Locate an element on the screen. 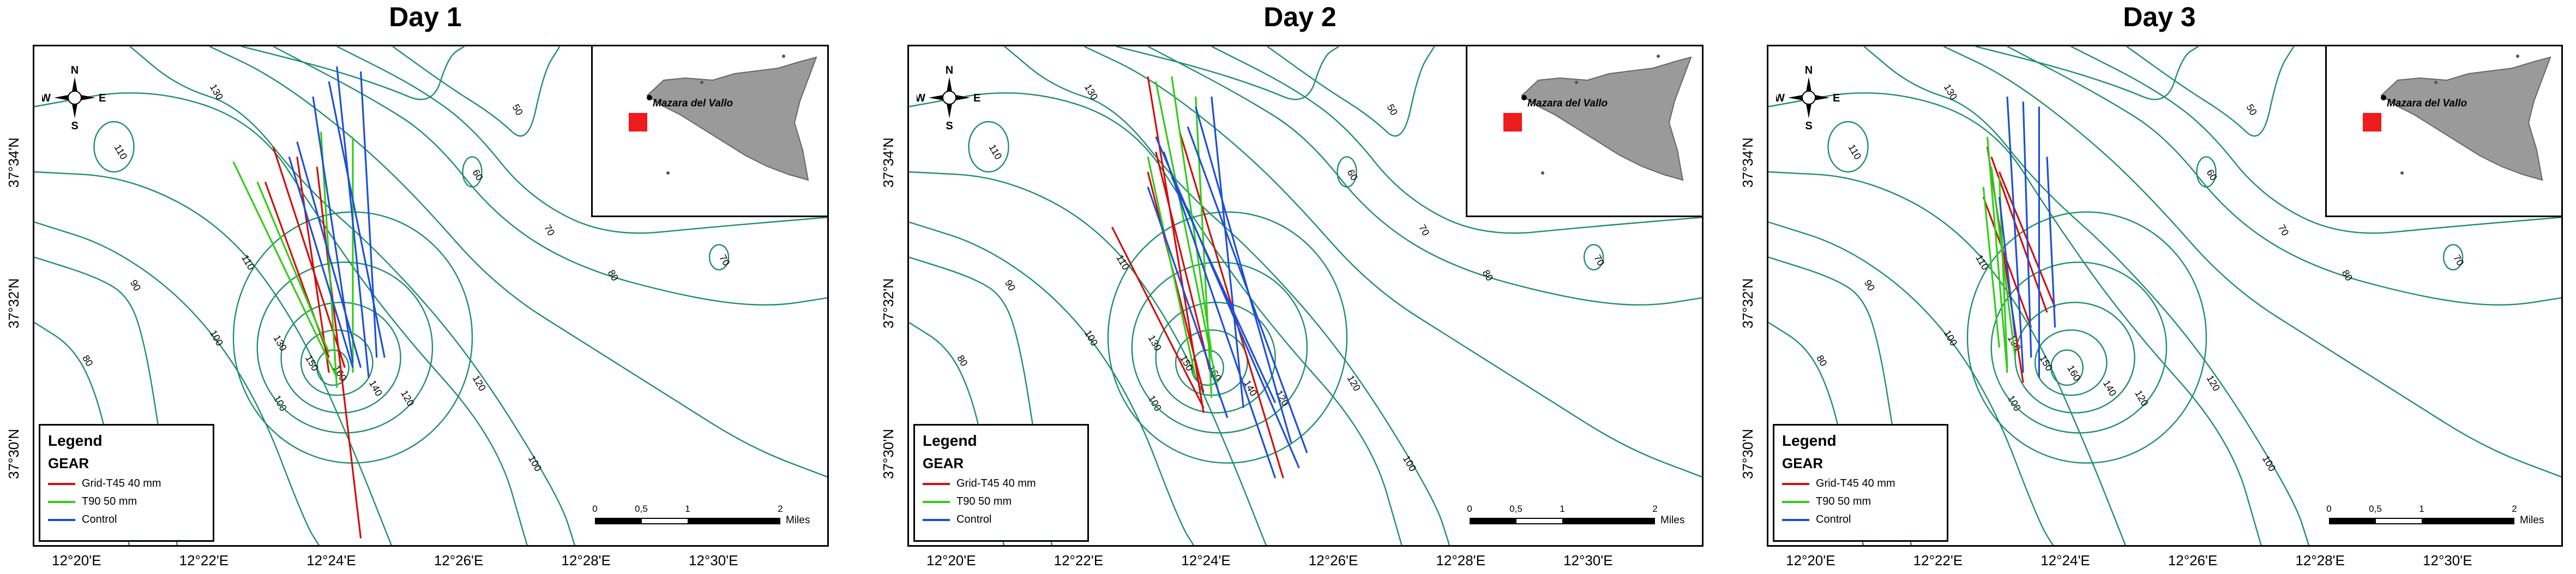 The width and height of the screenshot is (2576, 574). compass-letter: N is located at coordinates (949, 70).